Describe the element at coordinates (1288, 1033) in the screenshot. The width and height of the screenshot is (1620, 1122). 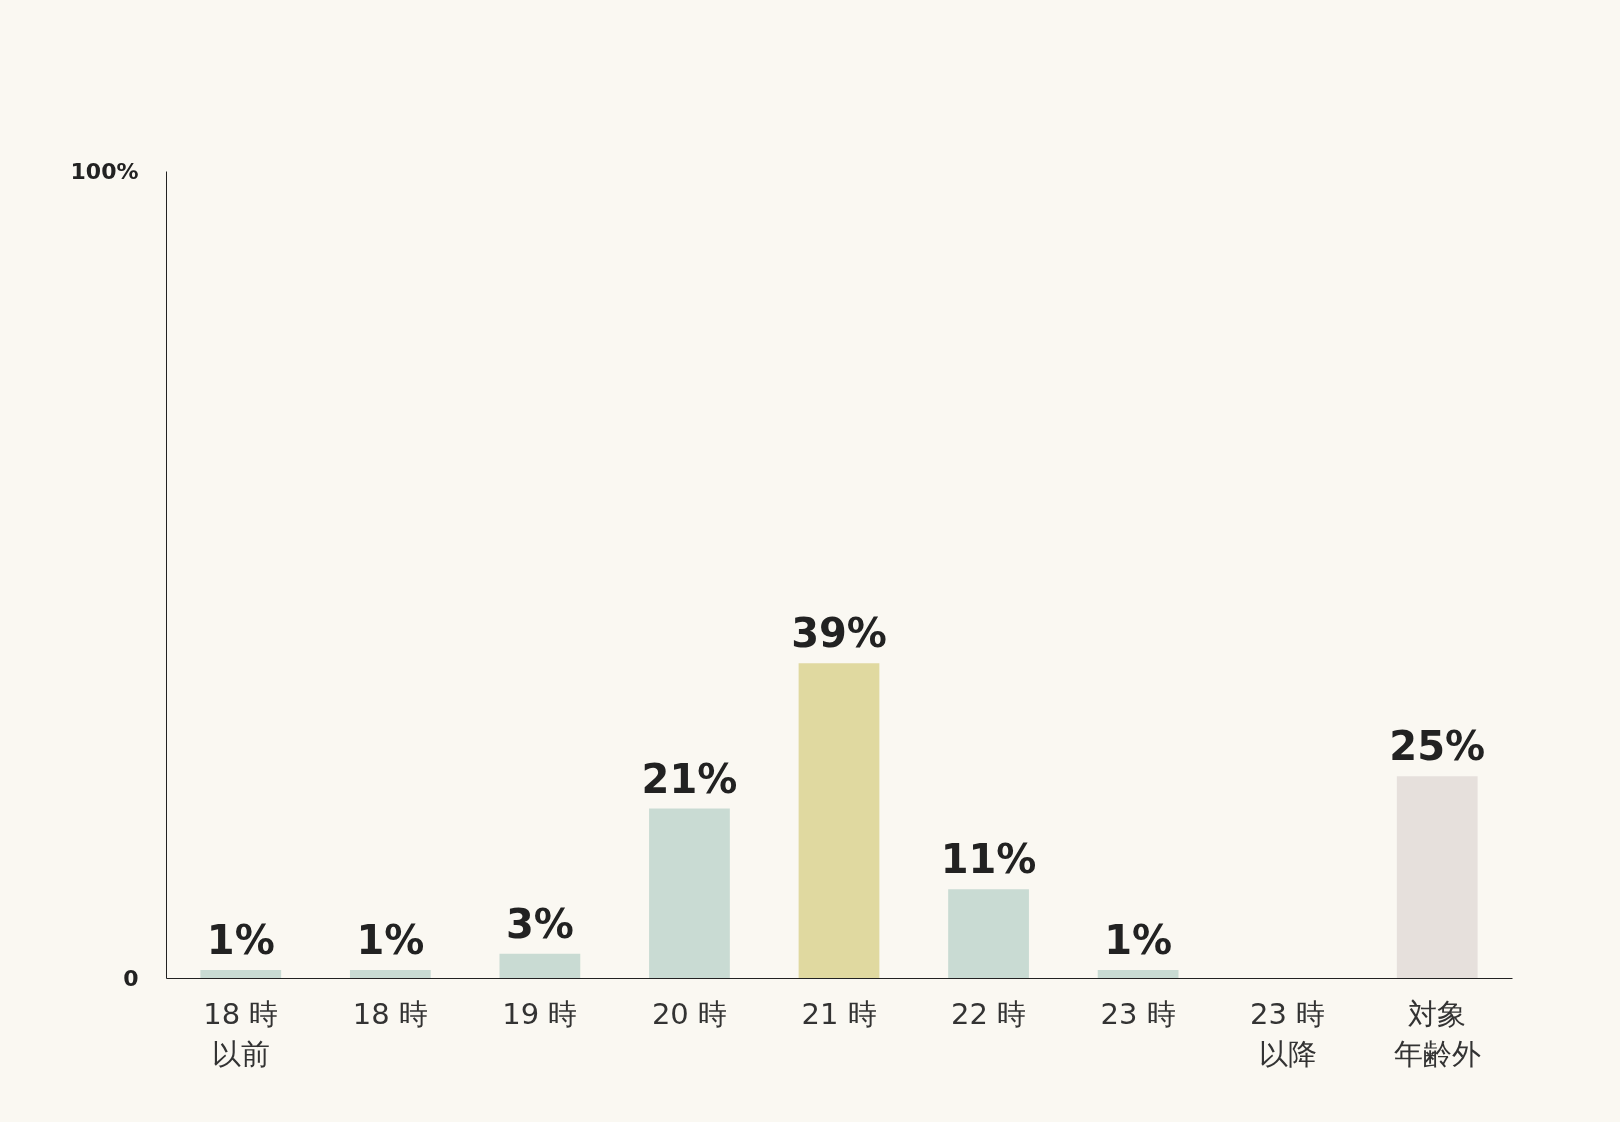
I see `x-tick-label: 23 時以降` at that location.